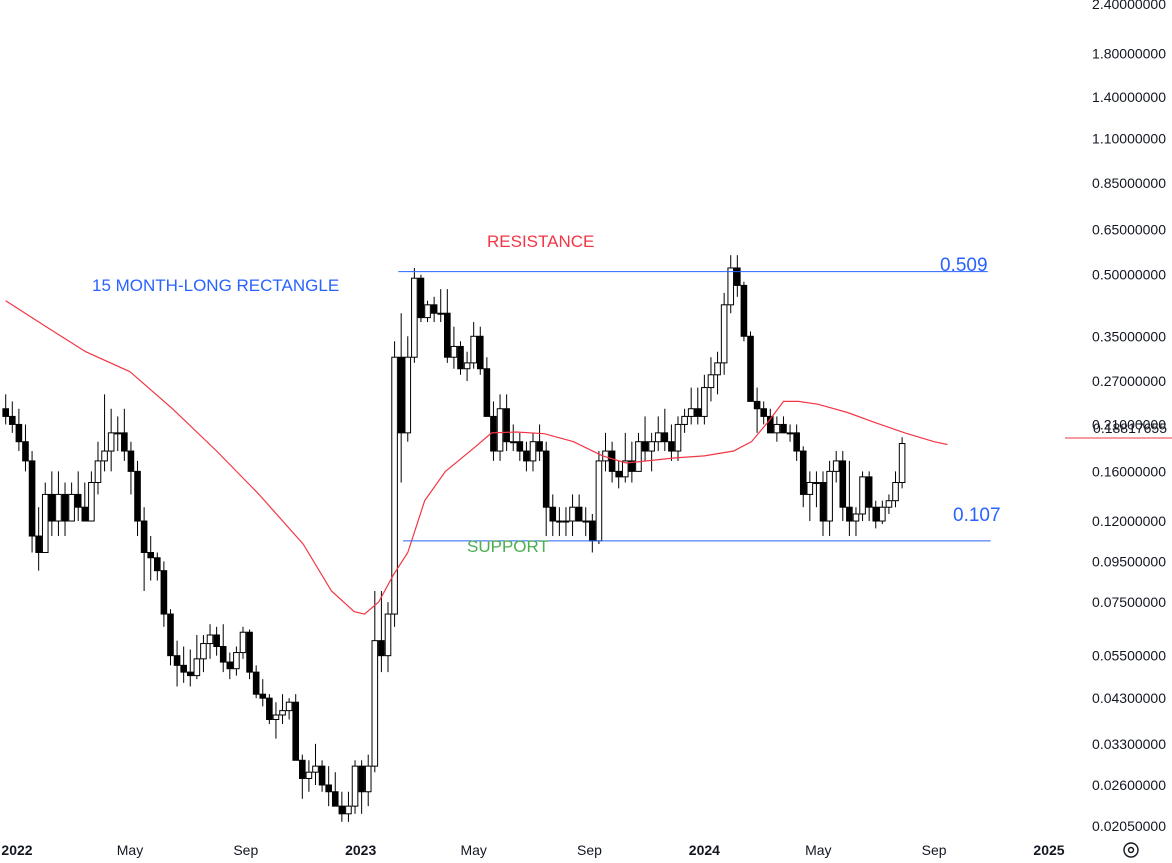 Image resolution: width=1172 pixels, height=863 pixels. Describe the element at coordinates (1129, 744) in the screenshot. I see `y-tick-label: 0.03300000` at that location.